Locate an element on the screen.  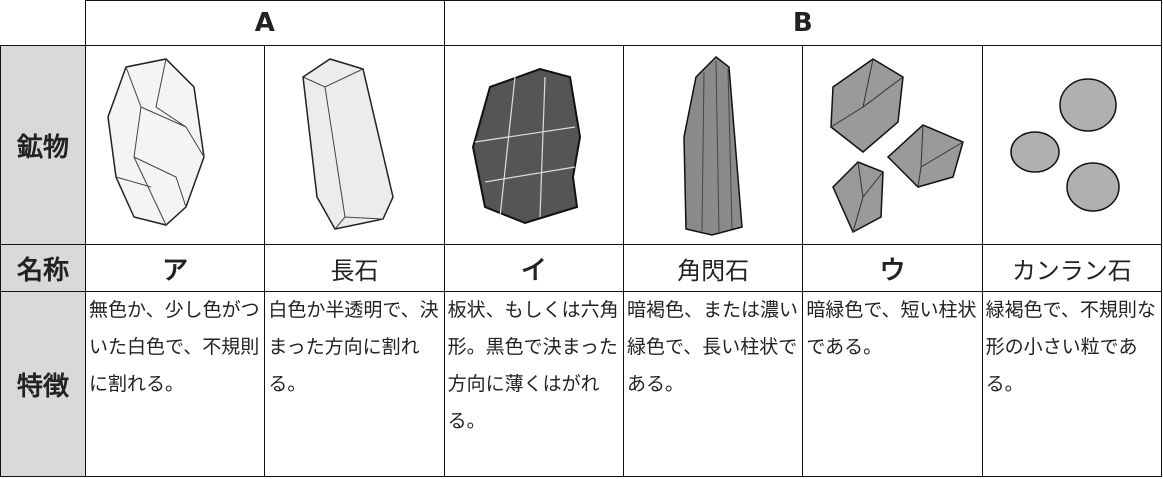
mineral-name: イ is located at coordinates (533, 268).